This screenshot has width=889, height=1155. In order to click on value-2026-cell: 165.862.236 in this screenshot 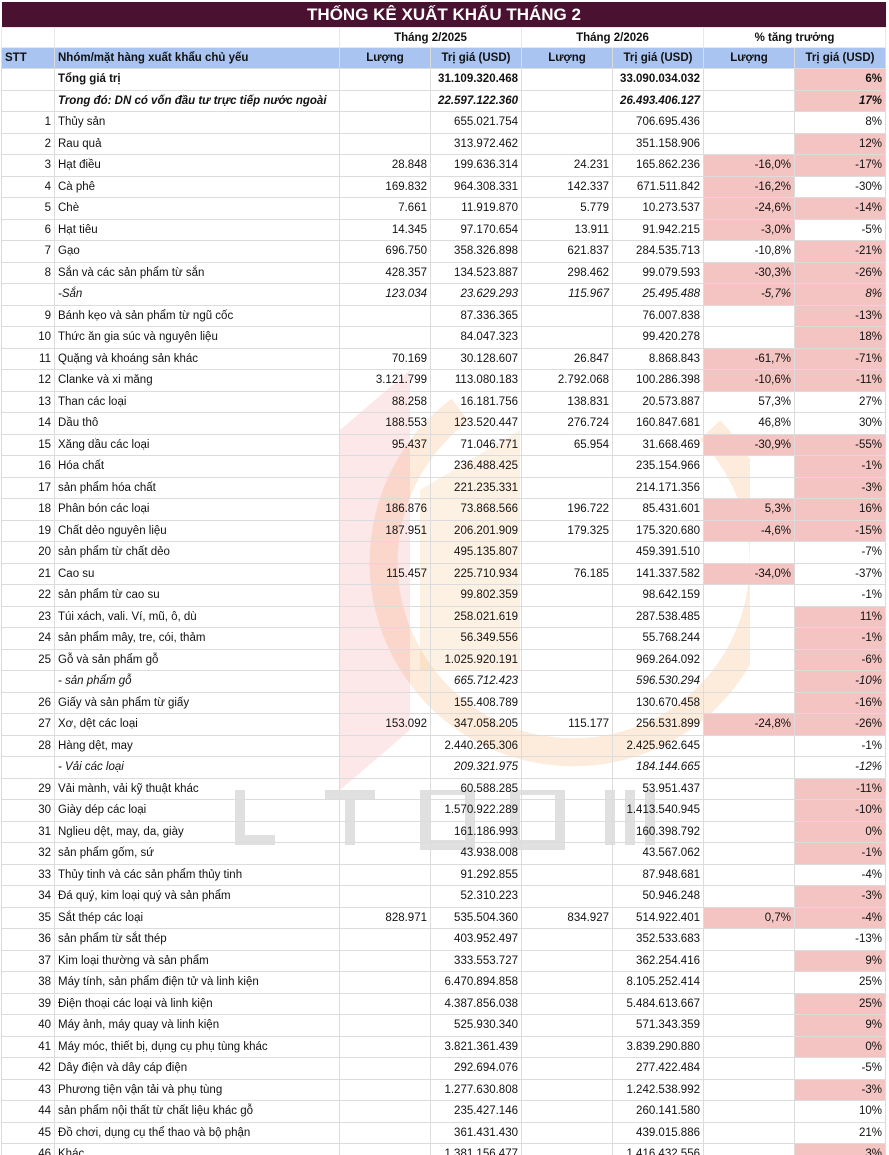, I will do `click(658, 165)`.